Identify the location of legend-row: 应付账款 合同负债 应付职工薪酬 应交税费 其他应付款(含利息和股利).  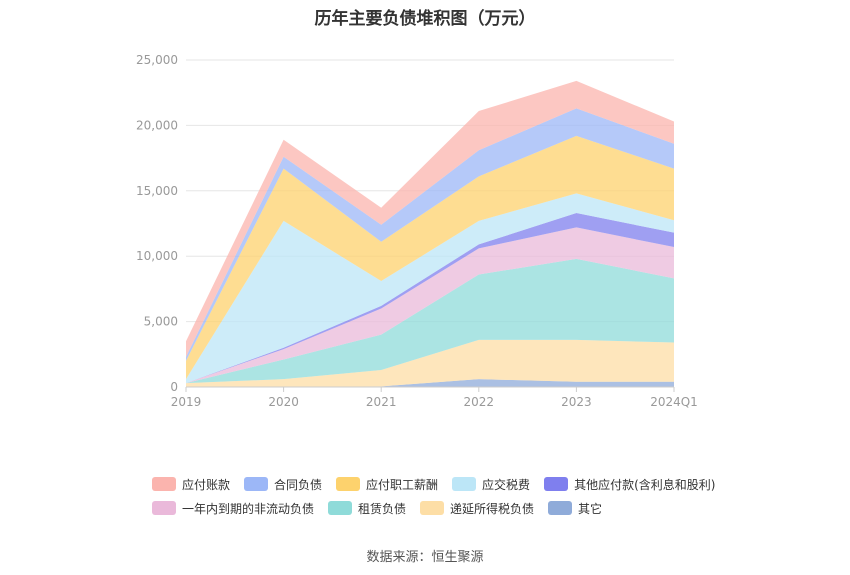
(452, 484).